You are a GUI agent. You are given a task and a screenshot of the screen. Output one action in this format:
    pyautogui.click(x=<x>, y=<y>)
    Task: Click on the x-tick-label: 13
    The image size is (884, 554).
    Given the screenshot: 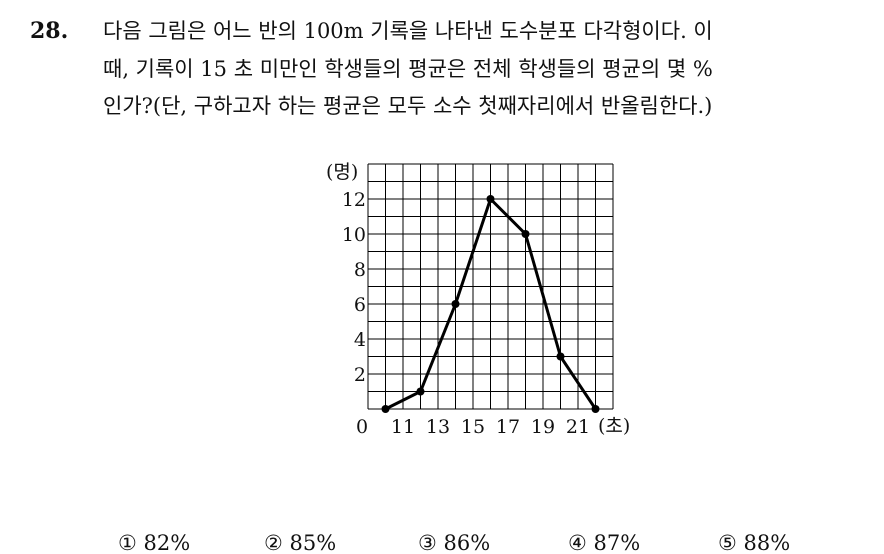 What is the action you would take?
    pyautogui.click(x=438, y=427)
    